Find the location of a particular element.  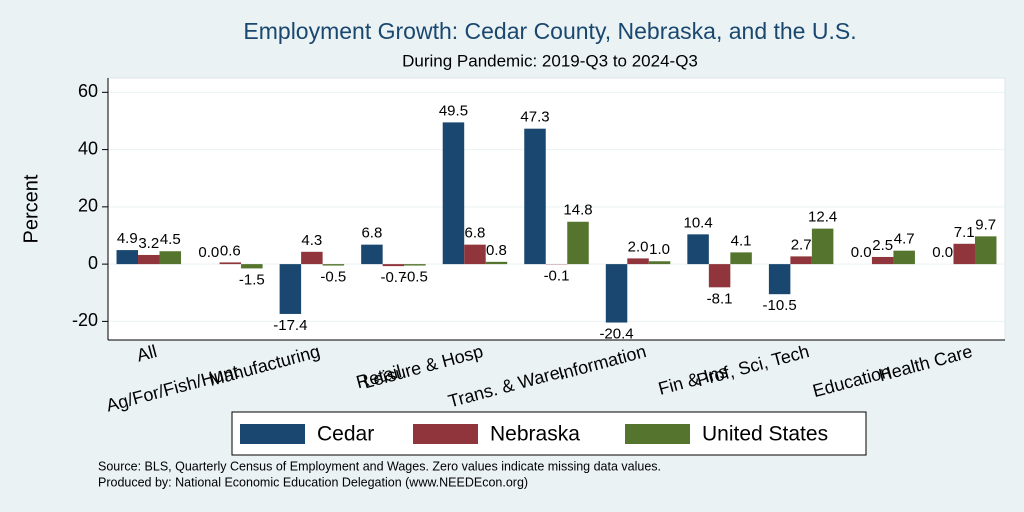

data-label: 10.4 is located at coordinates (697, 222).